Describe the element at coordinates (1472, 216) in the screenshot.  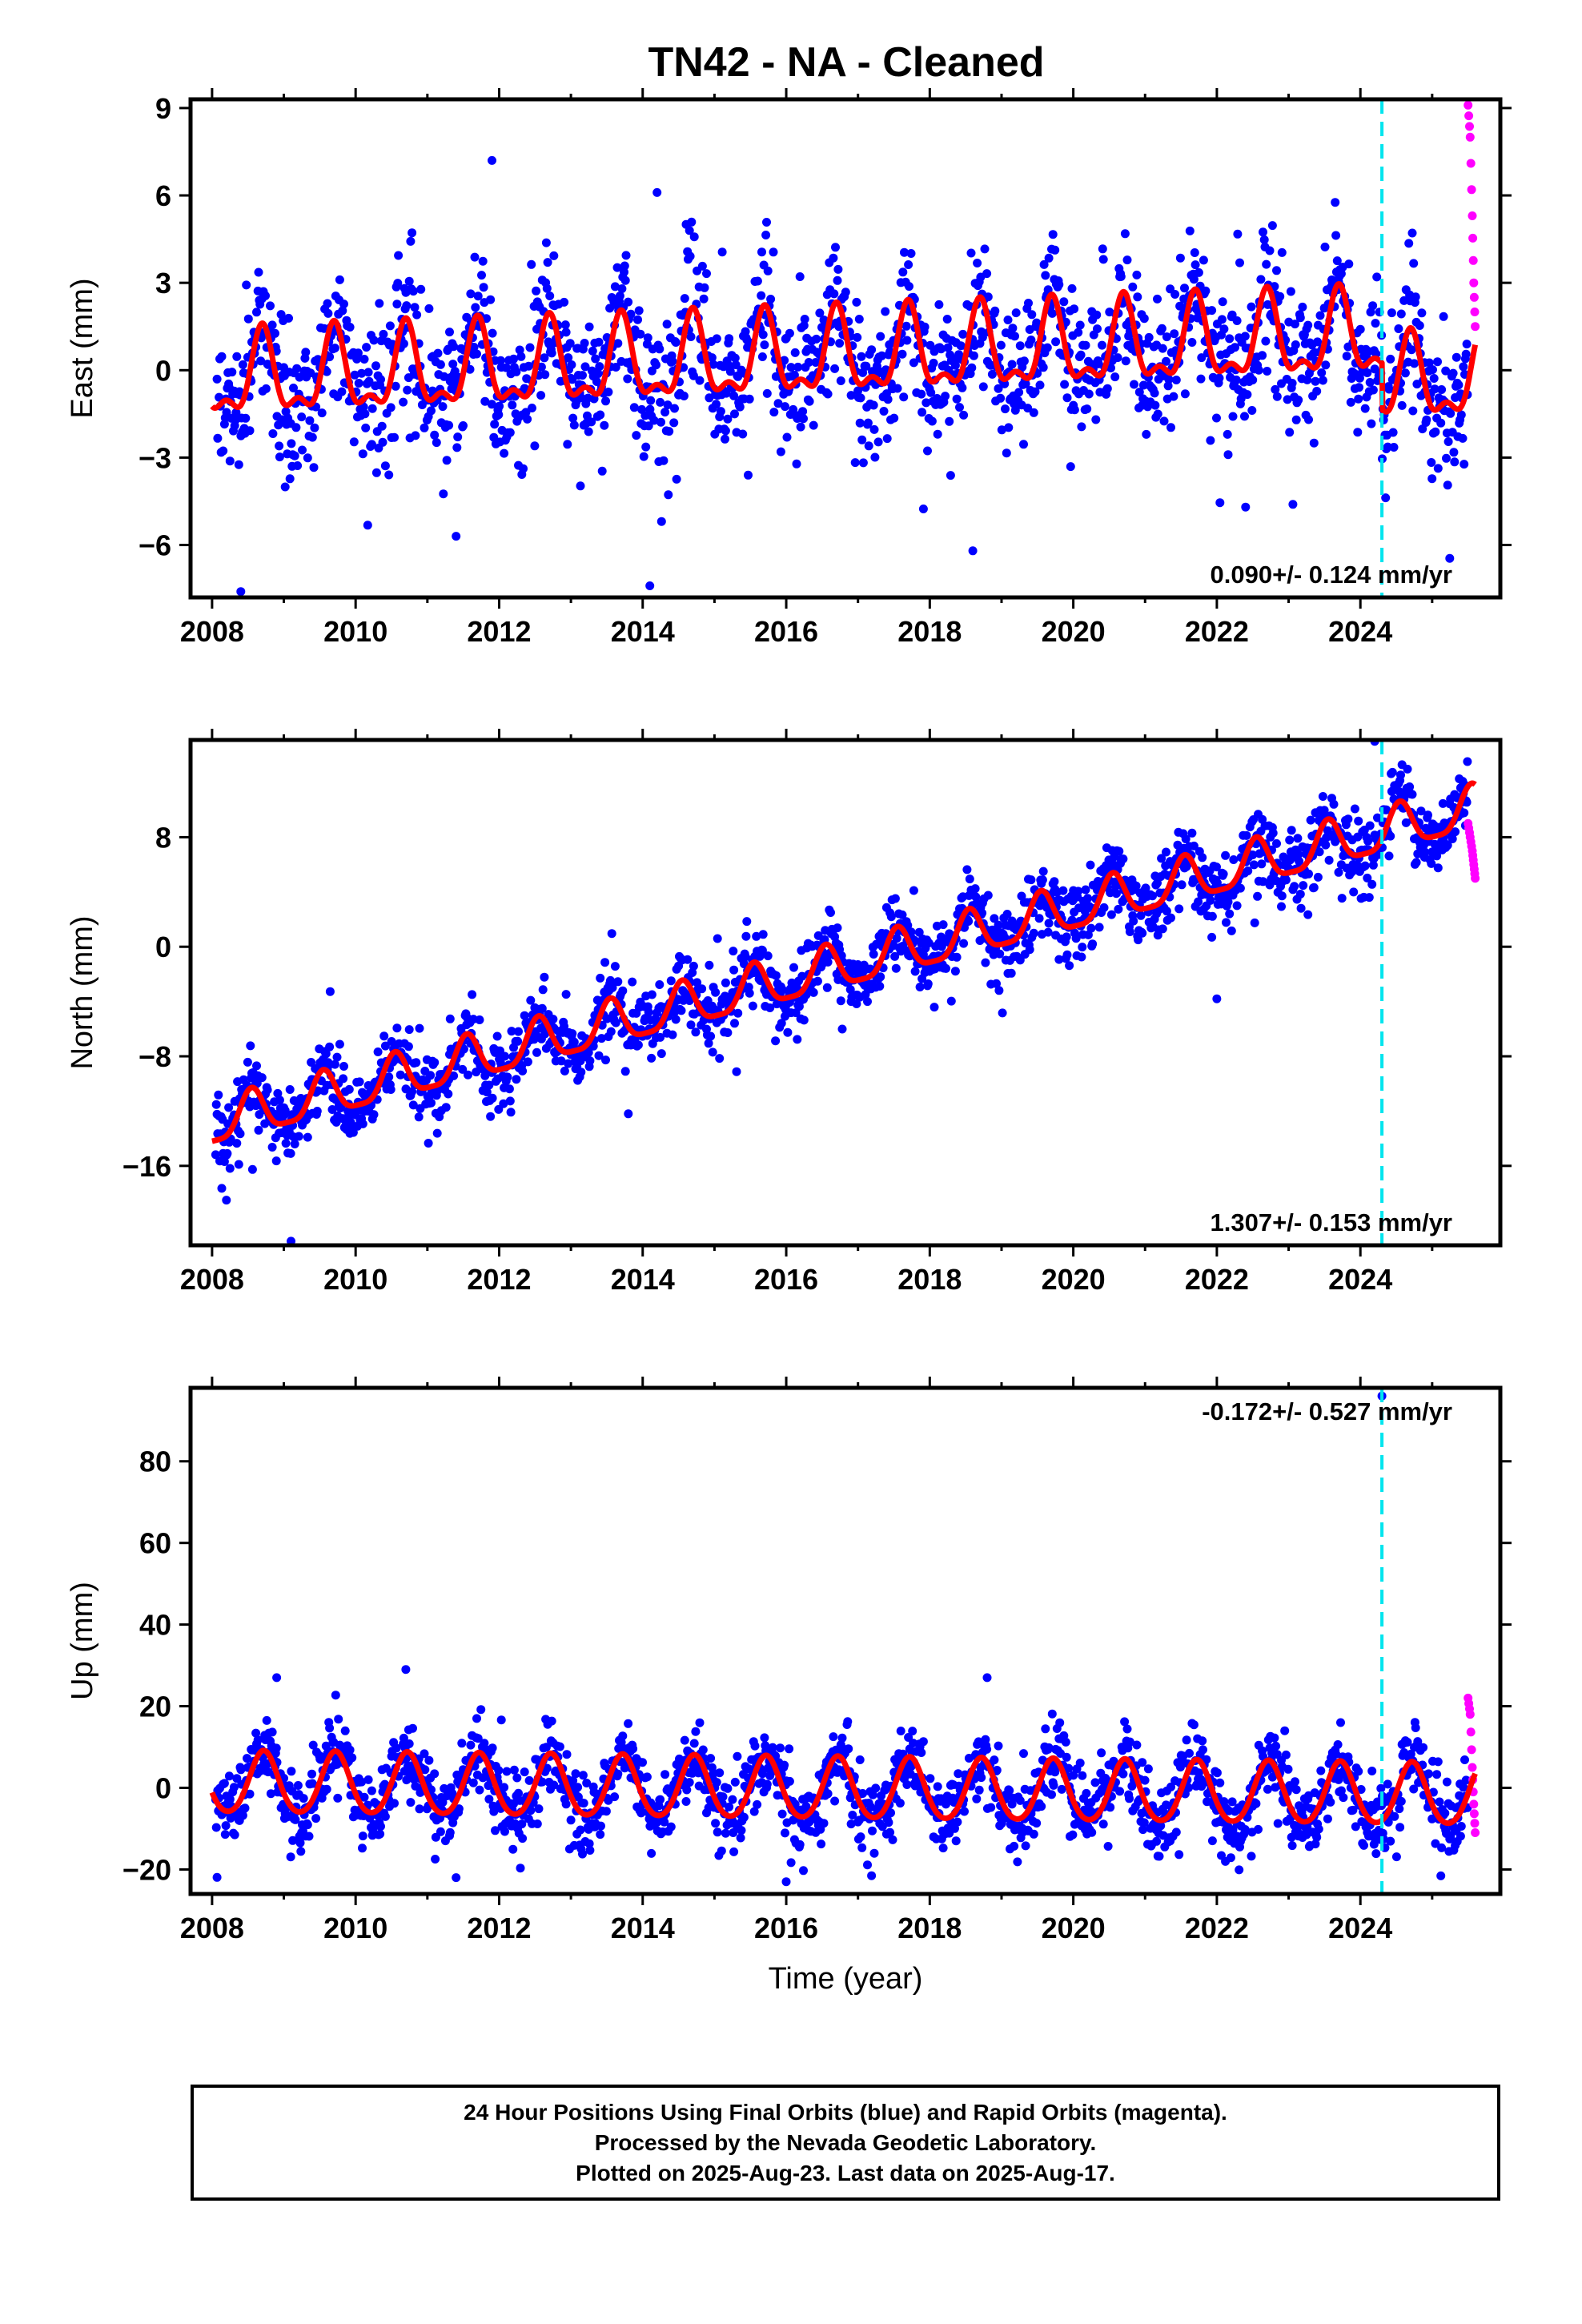
I see `east-rapid-points` at that location.